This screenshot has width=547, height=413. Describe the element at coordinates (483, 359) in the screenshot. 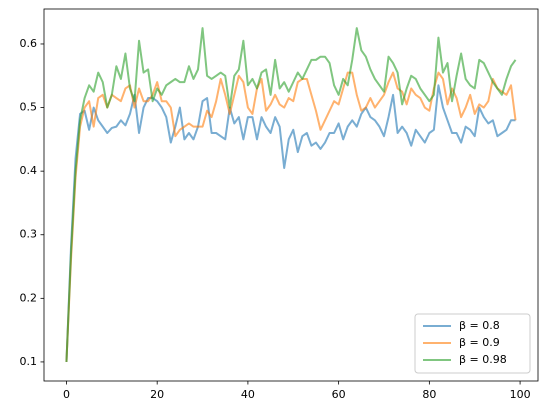

I see `legend-label: β = 0.98` at that location.